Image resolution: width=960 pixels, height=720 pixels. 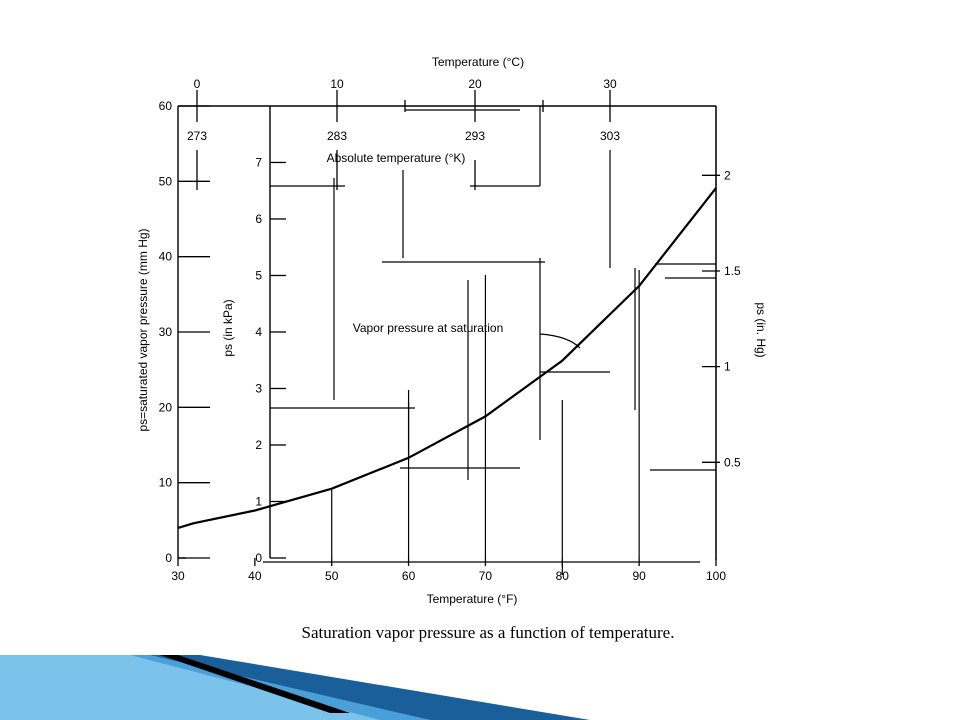 What do you see at coordinates (480, 687) in the screenshot?
I see `footer-decoration` at bounding box center [480, 687].